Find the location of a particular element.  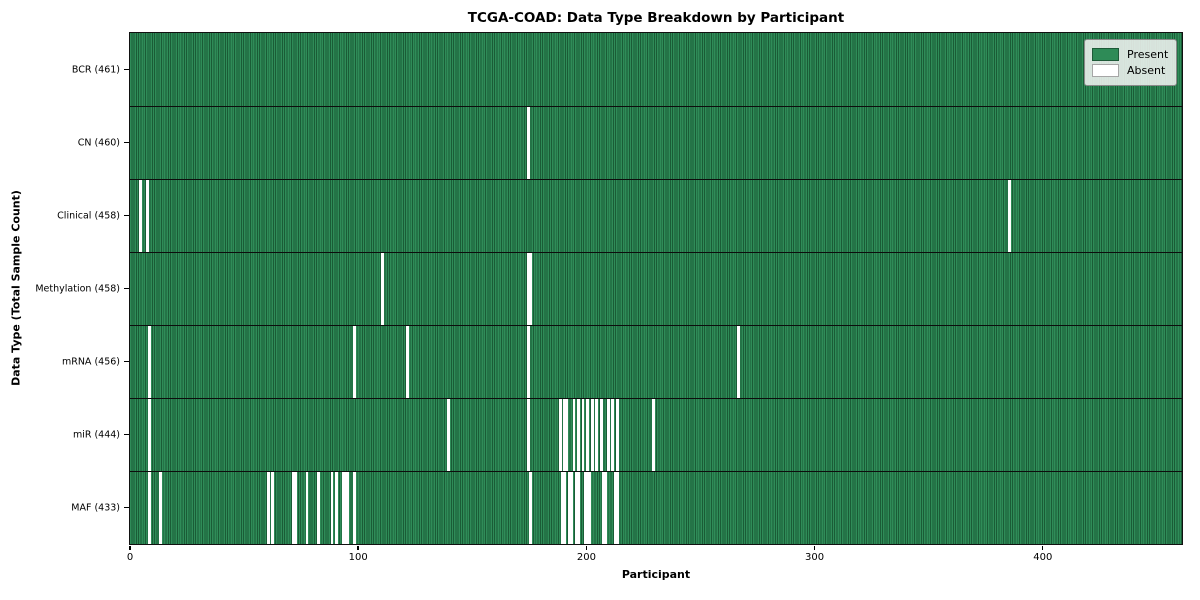

legend-label: Absent is located at coordinates (1146, 70).